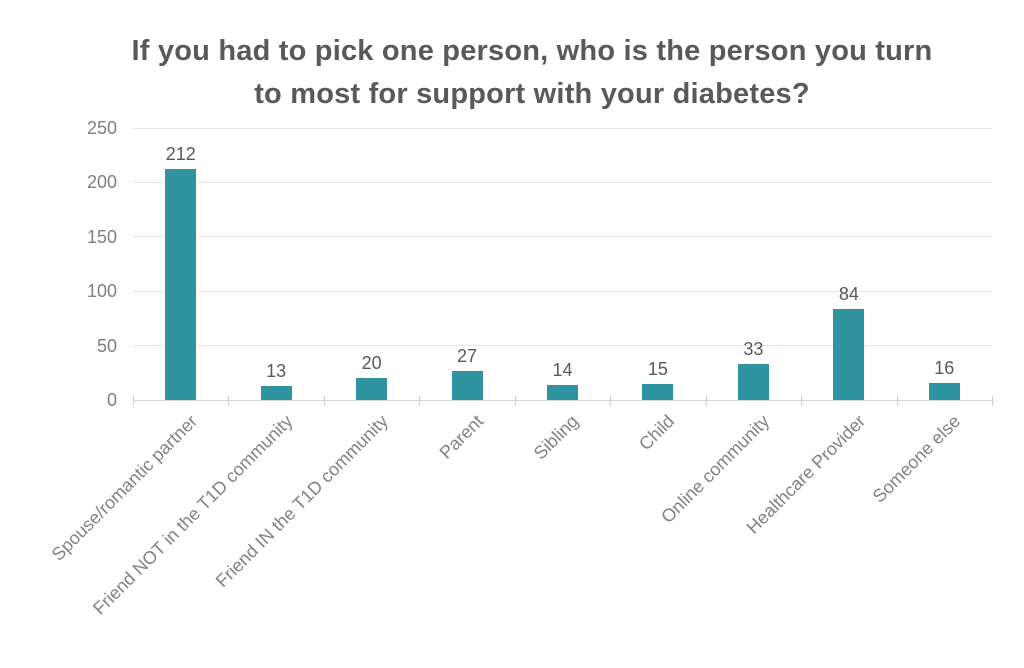 This screenshot has height=668, width=1024. I want to click on bar-value-label: 15, so click(657, 368).